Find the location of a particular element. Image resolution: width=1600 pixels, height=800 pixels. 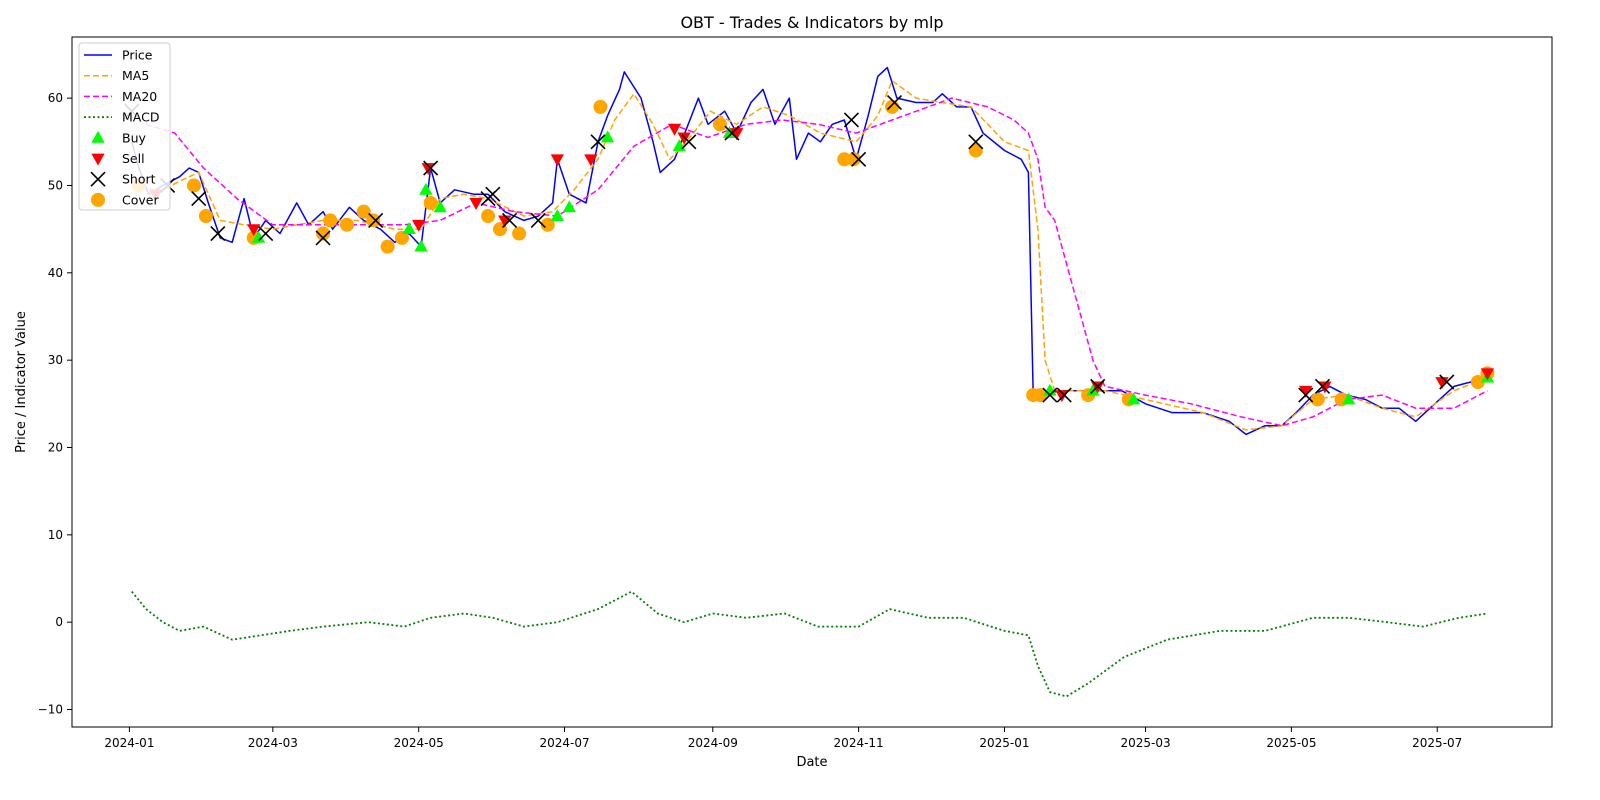

y-tick-label: 60 is located at coordinates (55, 98).